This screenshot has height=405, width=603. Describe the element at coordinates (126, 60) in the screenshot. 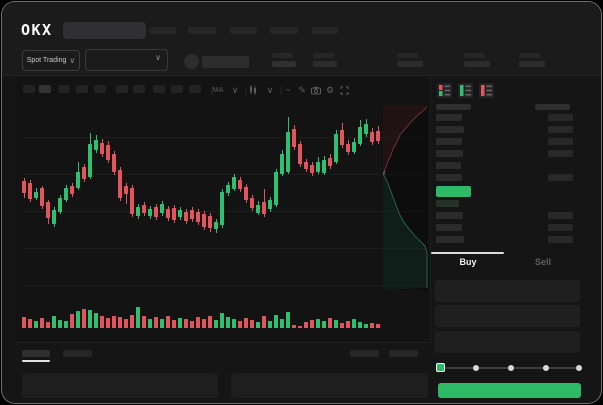

I see `pair-selector-dropdown: ∨` at that location.